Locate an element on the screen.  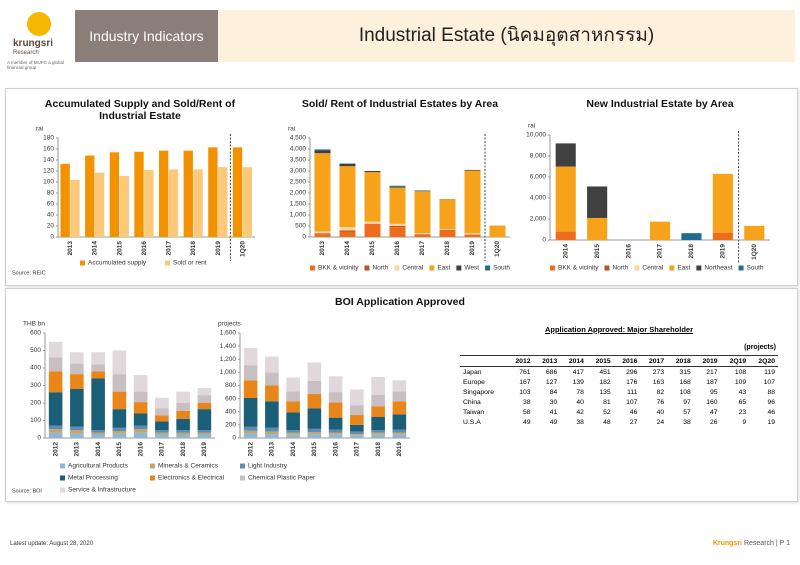
table-cell: 108 is located at coordinates (740, 372).